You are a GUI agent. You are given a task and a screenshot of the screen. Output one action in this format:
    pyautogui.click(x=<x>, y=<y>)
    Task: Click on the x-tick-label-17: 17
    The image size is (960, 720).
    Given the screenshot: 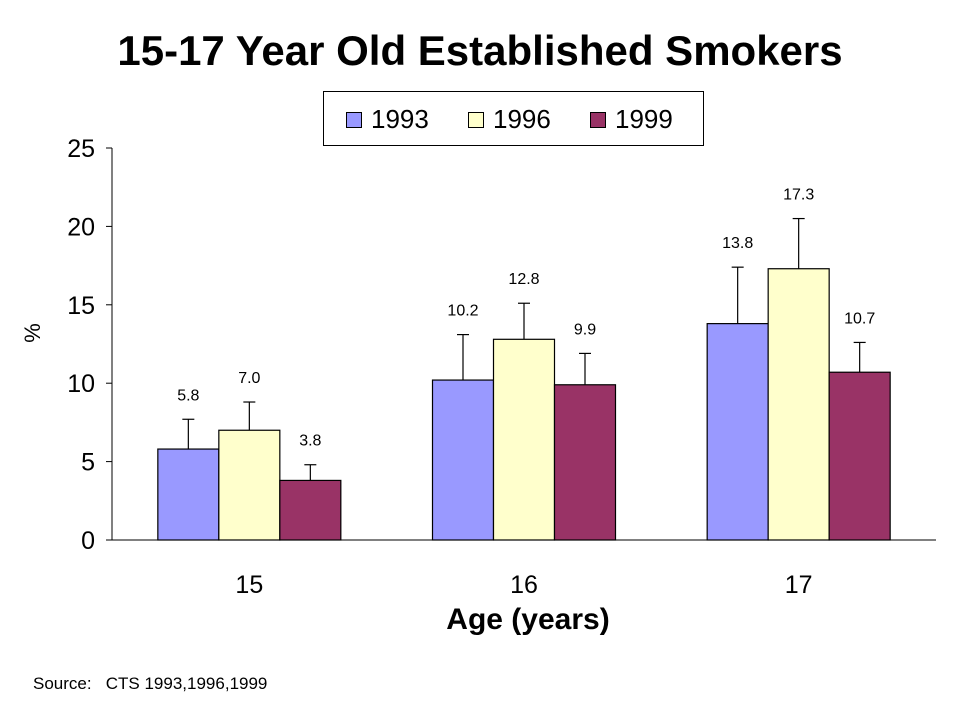 What is the action you would take?
    pyautogui.click(x=799, y=585)
    